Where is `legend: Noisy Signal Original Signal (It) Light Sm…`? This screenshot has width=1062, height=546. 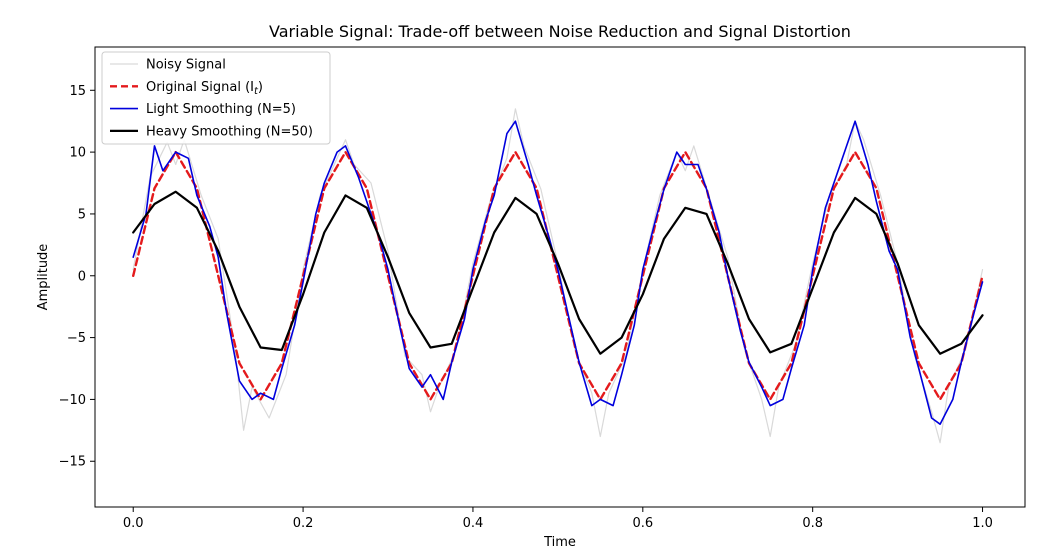
legend: Noisy Signal Original Signal (It) Light Sm… is located at coordinates (216, 98).